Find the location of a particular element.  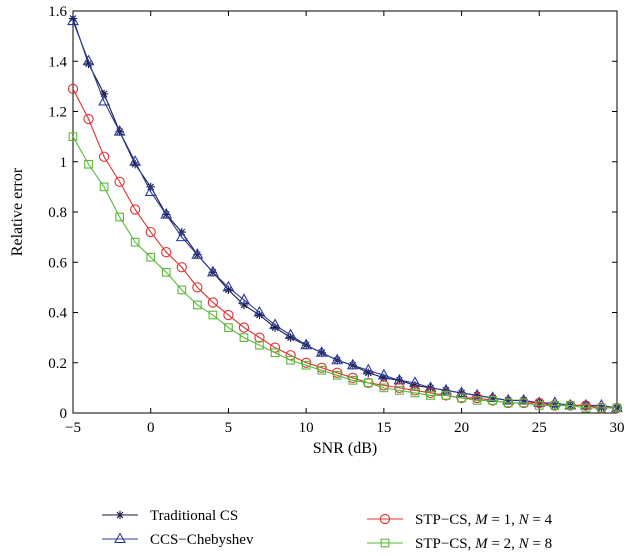

x-tick-label: 20 is located at coordinates (461, 428).